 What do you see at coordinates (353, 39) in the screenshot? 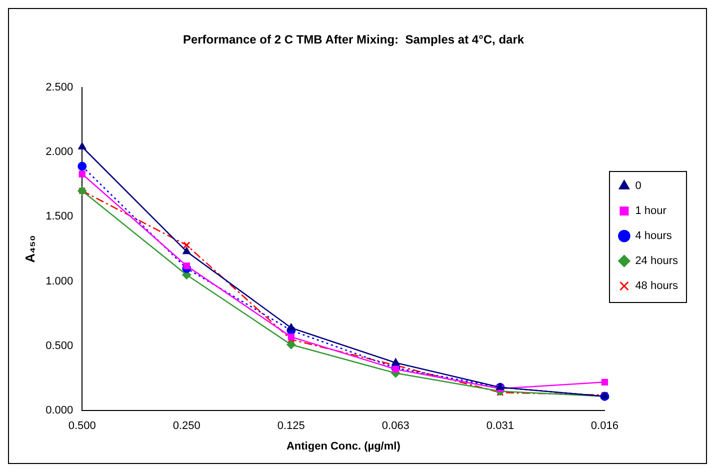
I see `chart-title: Performance of 2 C TMB After Mixing: Samples at 4°C, dark` at bounding box center [353, 39].